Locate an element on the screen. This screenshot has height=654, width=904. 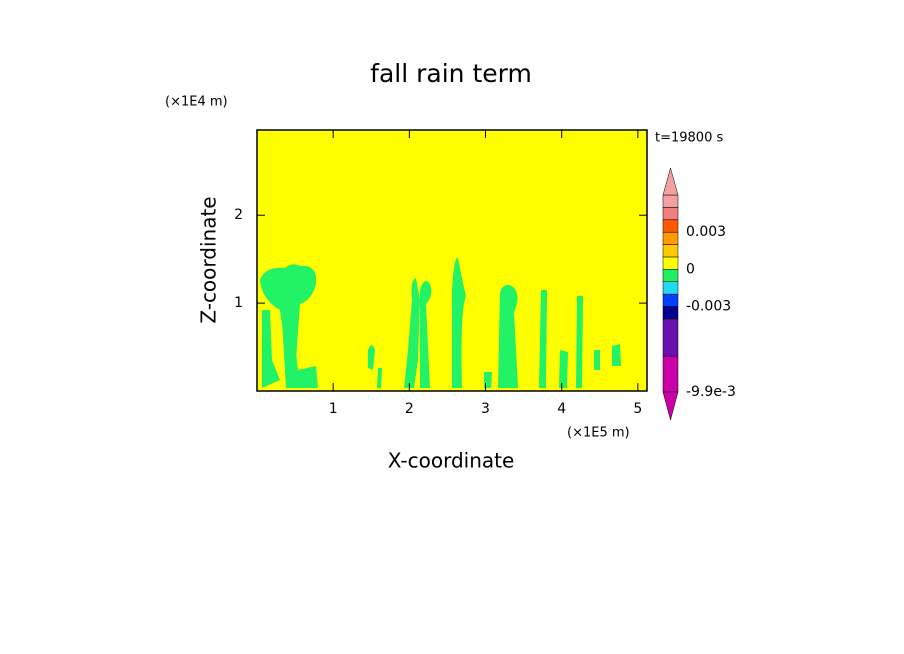
x-axis-label: X-coordinate is located at coordinates (451, 461).